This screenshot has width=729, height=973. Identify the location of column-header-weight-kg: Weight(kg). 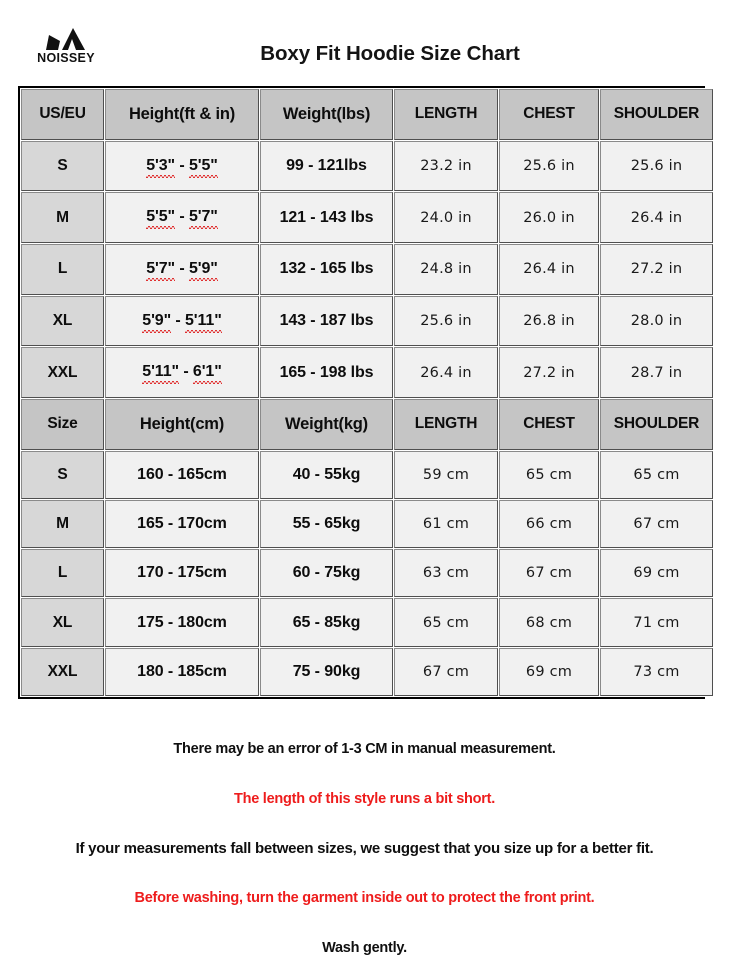
(326, 424).